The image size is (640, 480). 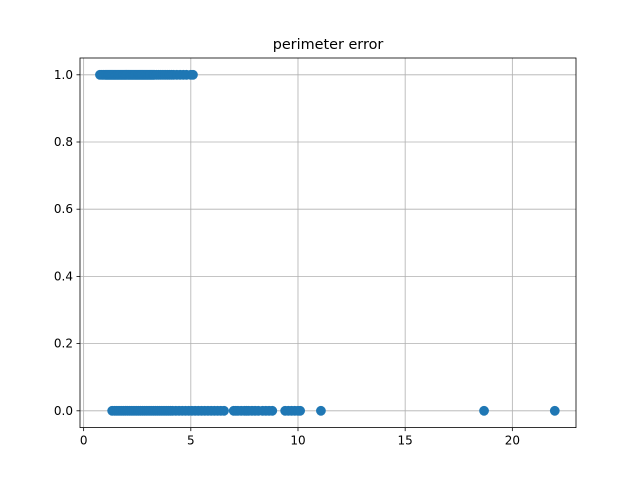 I want to click on y-tick-label: 0.2, so click(x=63, y=344).